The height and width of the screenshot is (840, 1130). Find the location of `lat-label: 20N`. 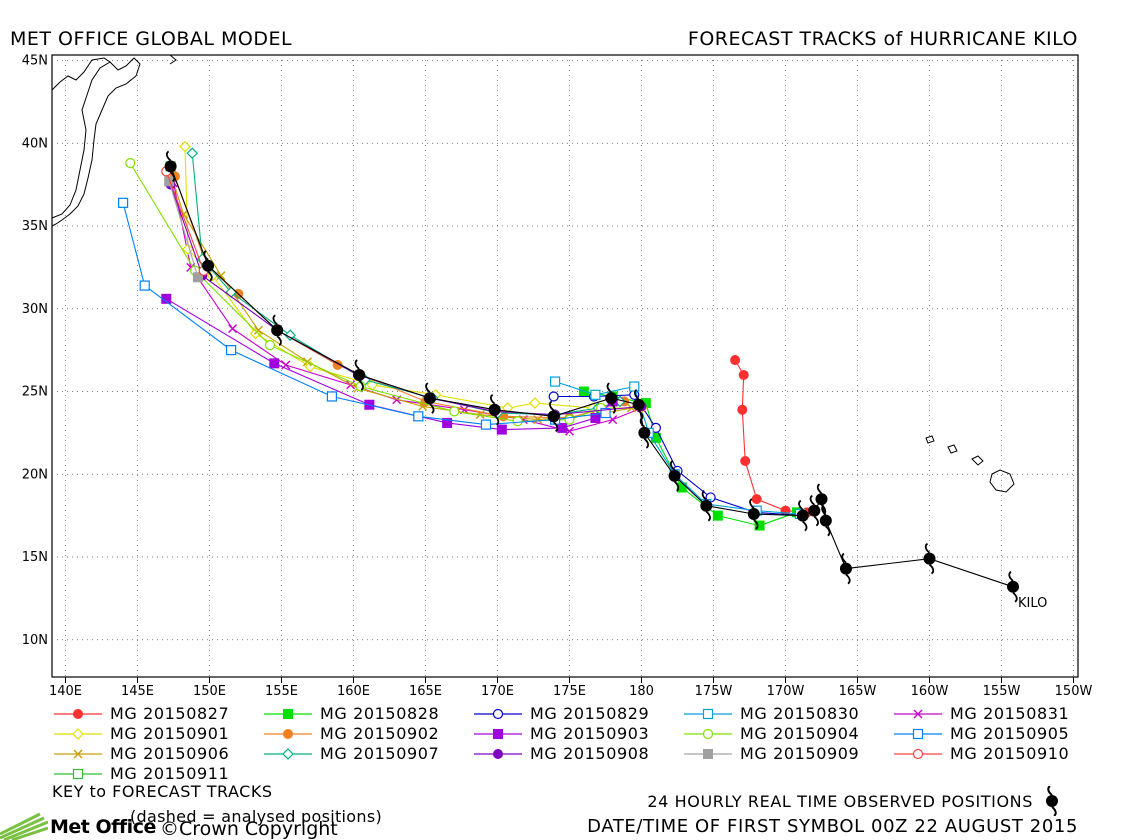

lat-label: 20N is located at coordinates (35, 474).